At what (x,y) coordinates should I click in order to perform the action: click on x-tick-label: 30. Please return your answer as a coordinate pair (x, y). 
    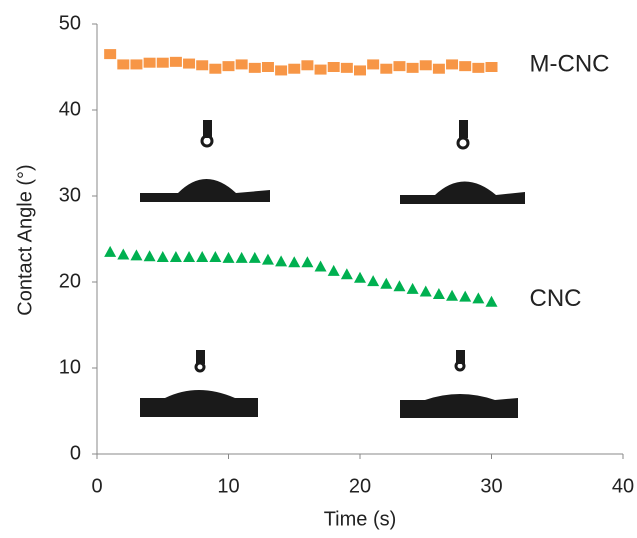
    Looking at the image, I should click on (491, 486).